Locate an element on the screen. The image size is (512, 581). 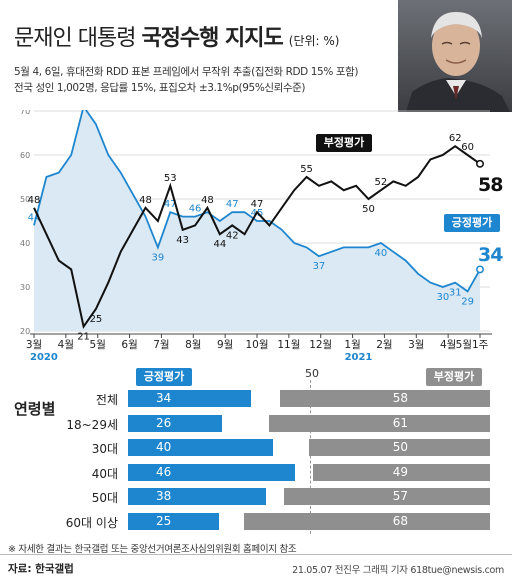
negative-bar-value: 49 is located at coordinates (400, 471).